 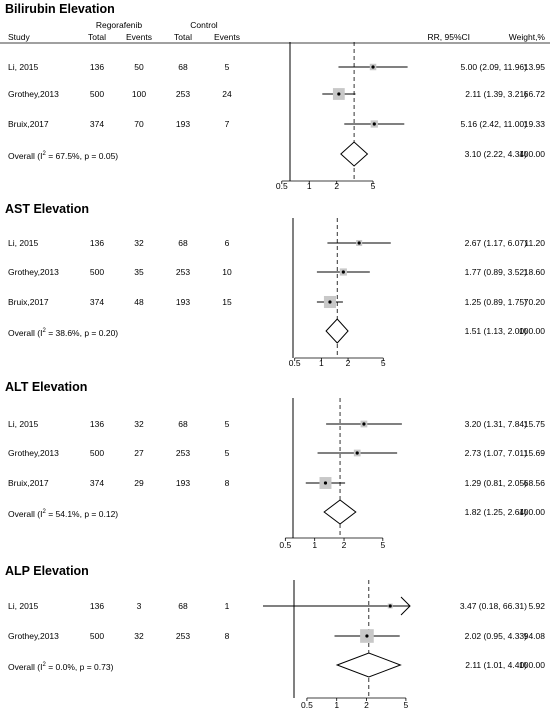 What do you see at coordinates (534, 243) in the screenshot?
I see `weight-text: 11.20` at bounding box center [534, 243].